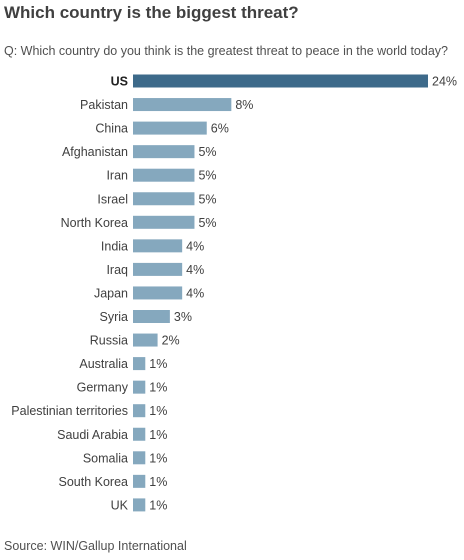 The width and height of the screenshot is (464, 560). What do you see at coordinates (220, 129) in the screenshot?
I see `value-label: 6%` at bounding box center [220, 129].